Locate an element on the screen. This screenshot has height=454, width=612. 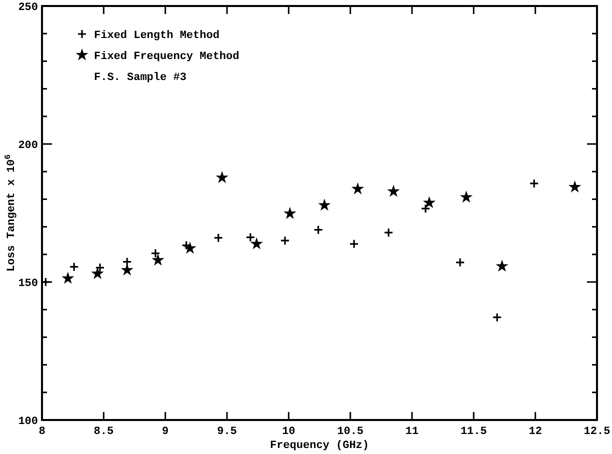
x-tick-label: 10.5 is located at coordinates (350, 432).